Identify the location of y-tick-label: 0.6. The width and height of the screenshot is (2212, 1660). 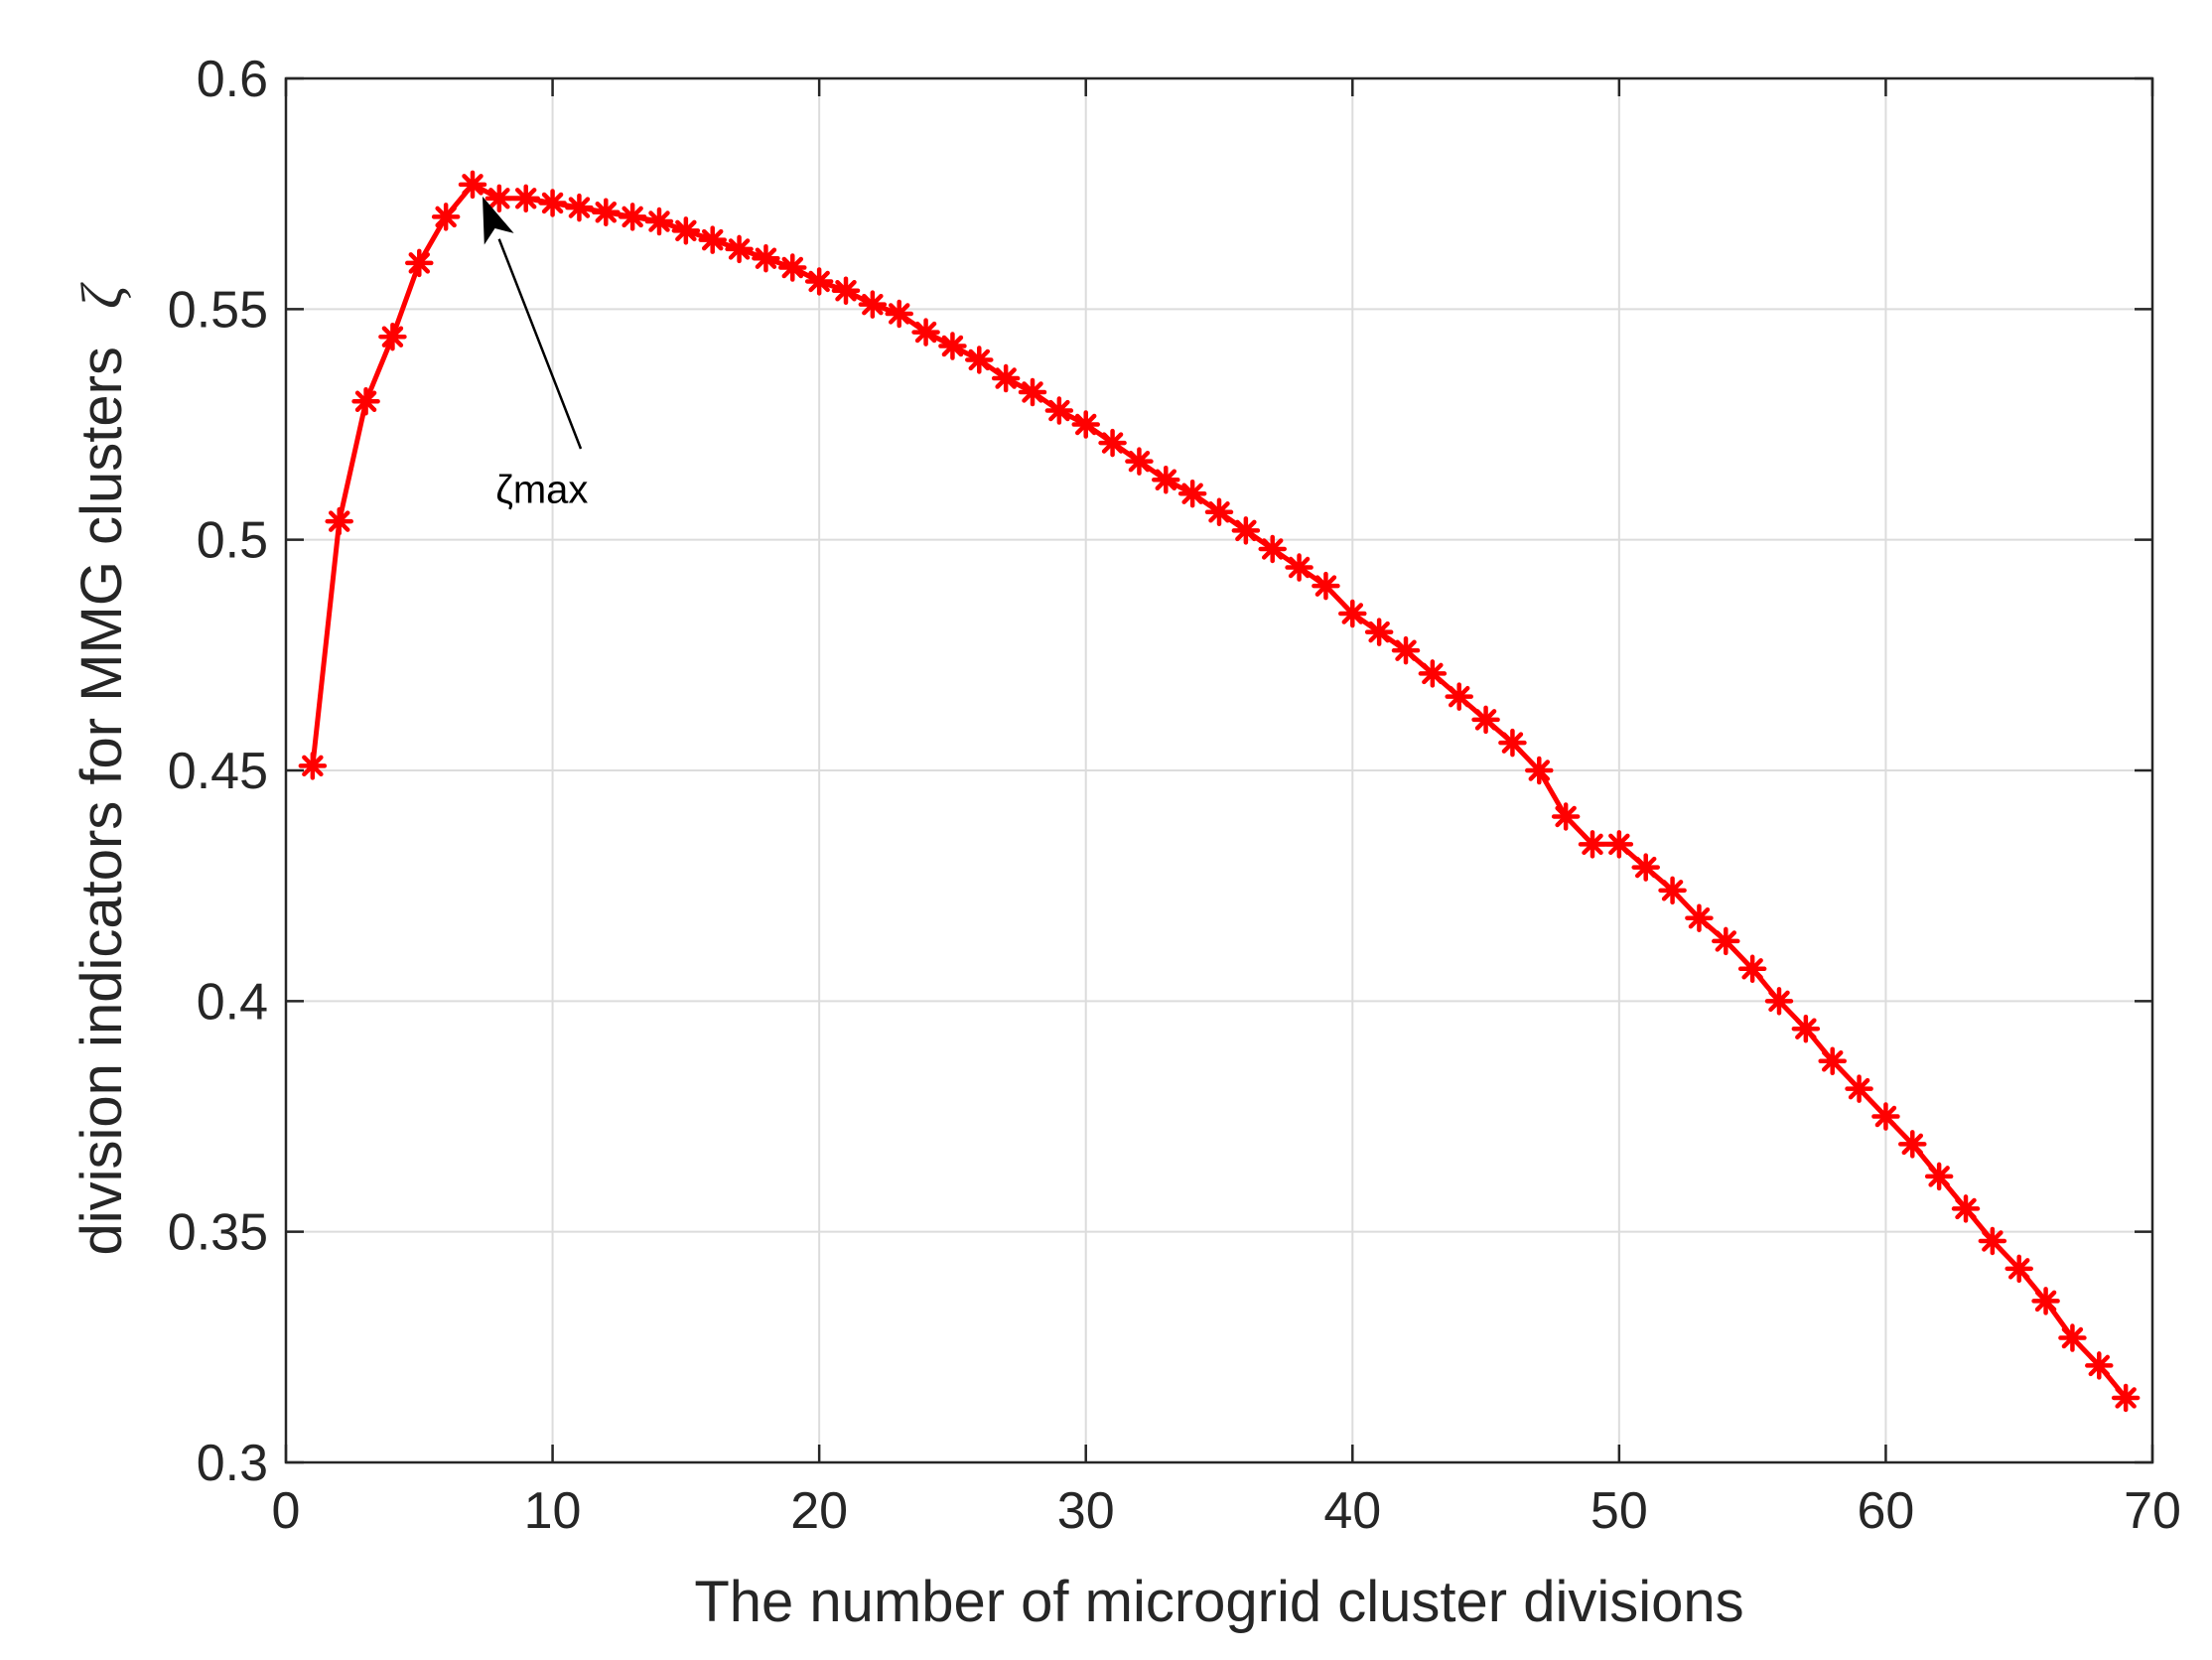
(232, 79).